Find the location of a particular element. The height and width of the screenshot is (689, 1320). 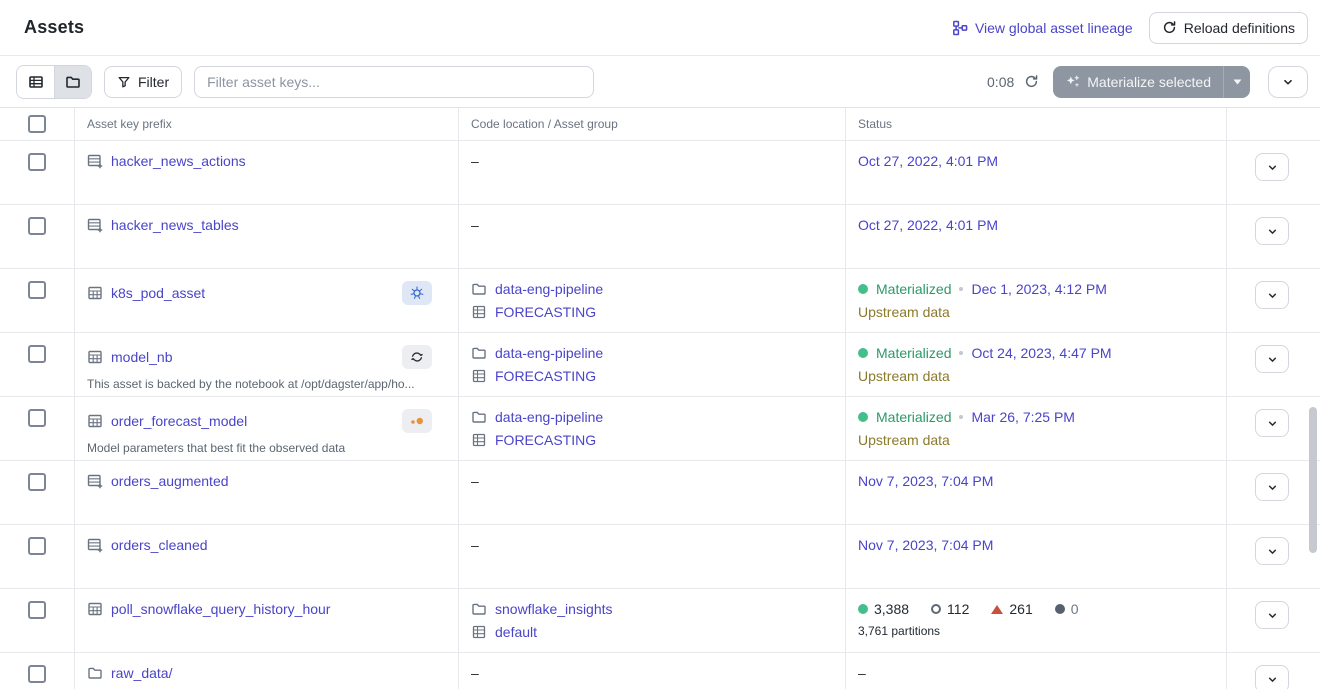

folder-view-icon is located at coordinates (73, 82).